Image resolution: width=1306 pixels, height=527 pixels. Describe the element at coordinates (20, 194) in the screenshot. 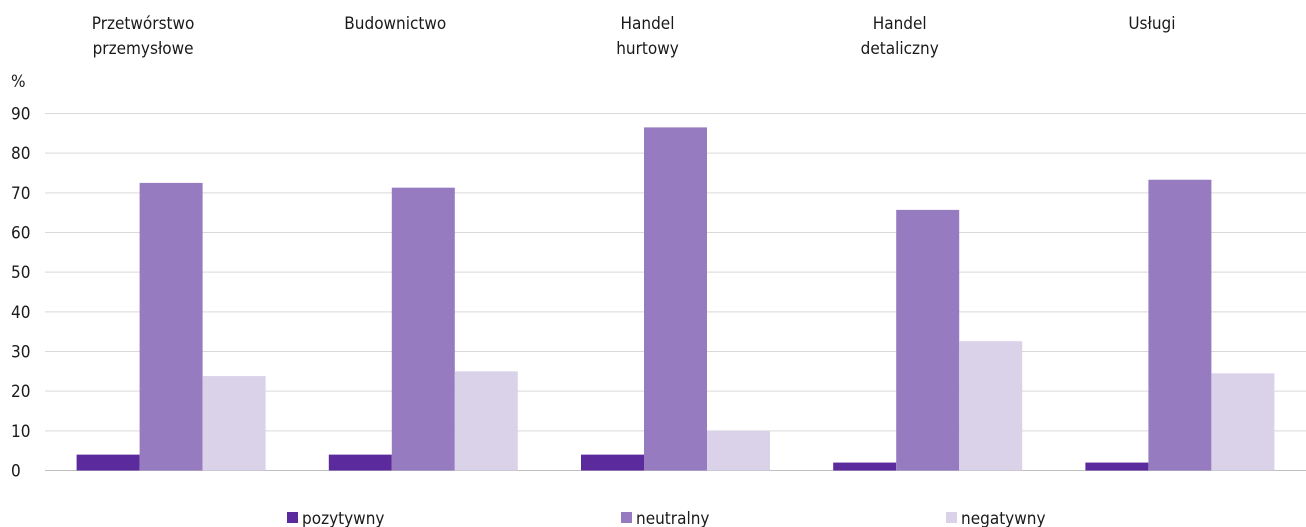

I see `y-tick-label: 70` at that location.